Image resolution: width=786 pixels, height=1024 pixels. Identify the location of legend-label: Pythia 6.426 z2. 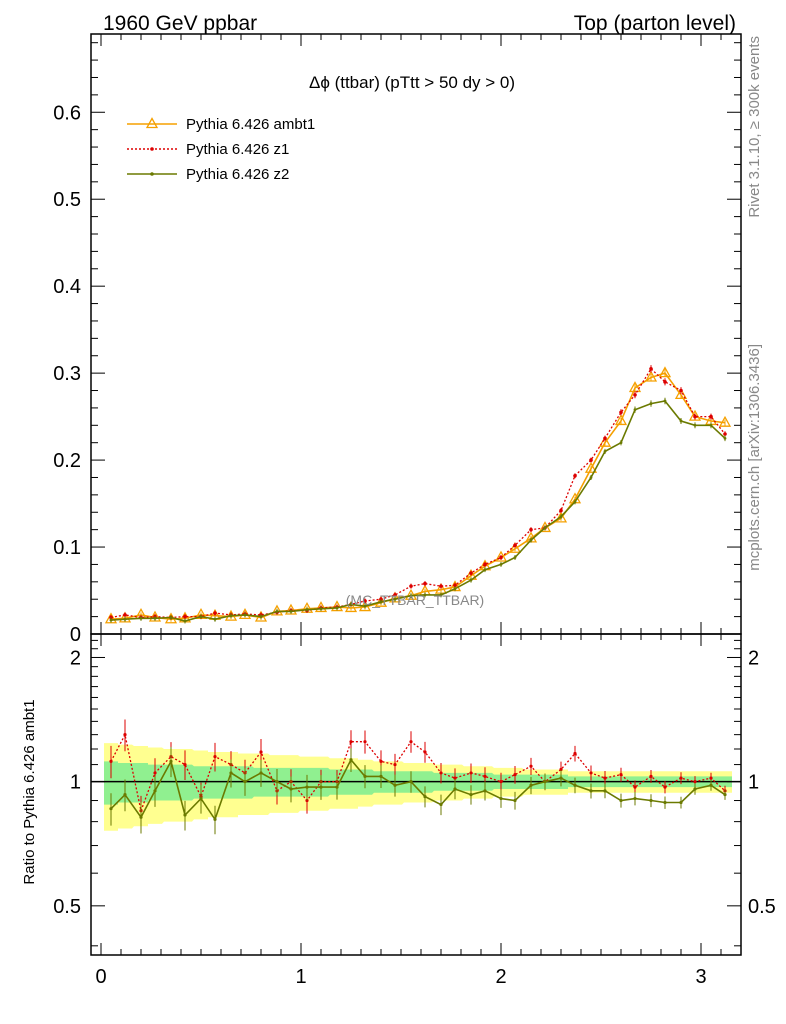
(237, 174).